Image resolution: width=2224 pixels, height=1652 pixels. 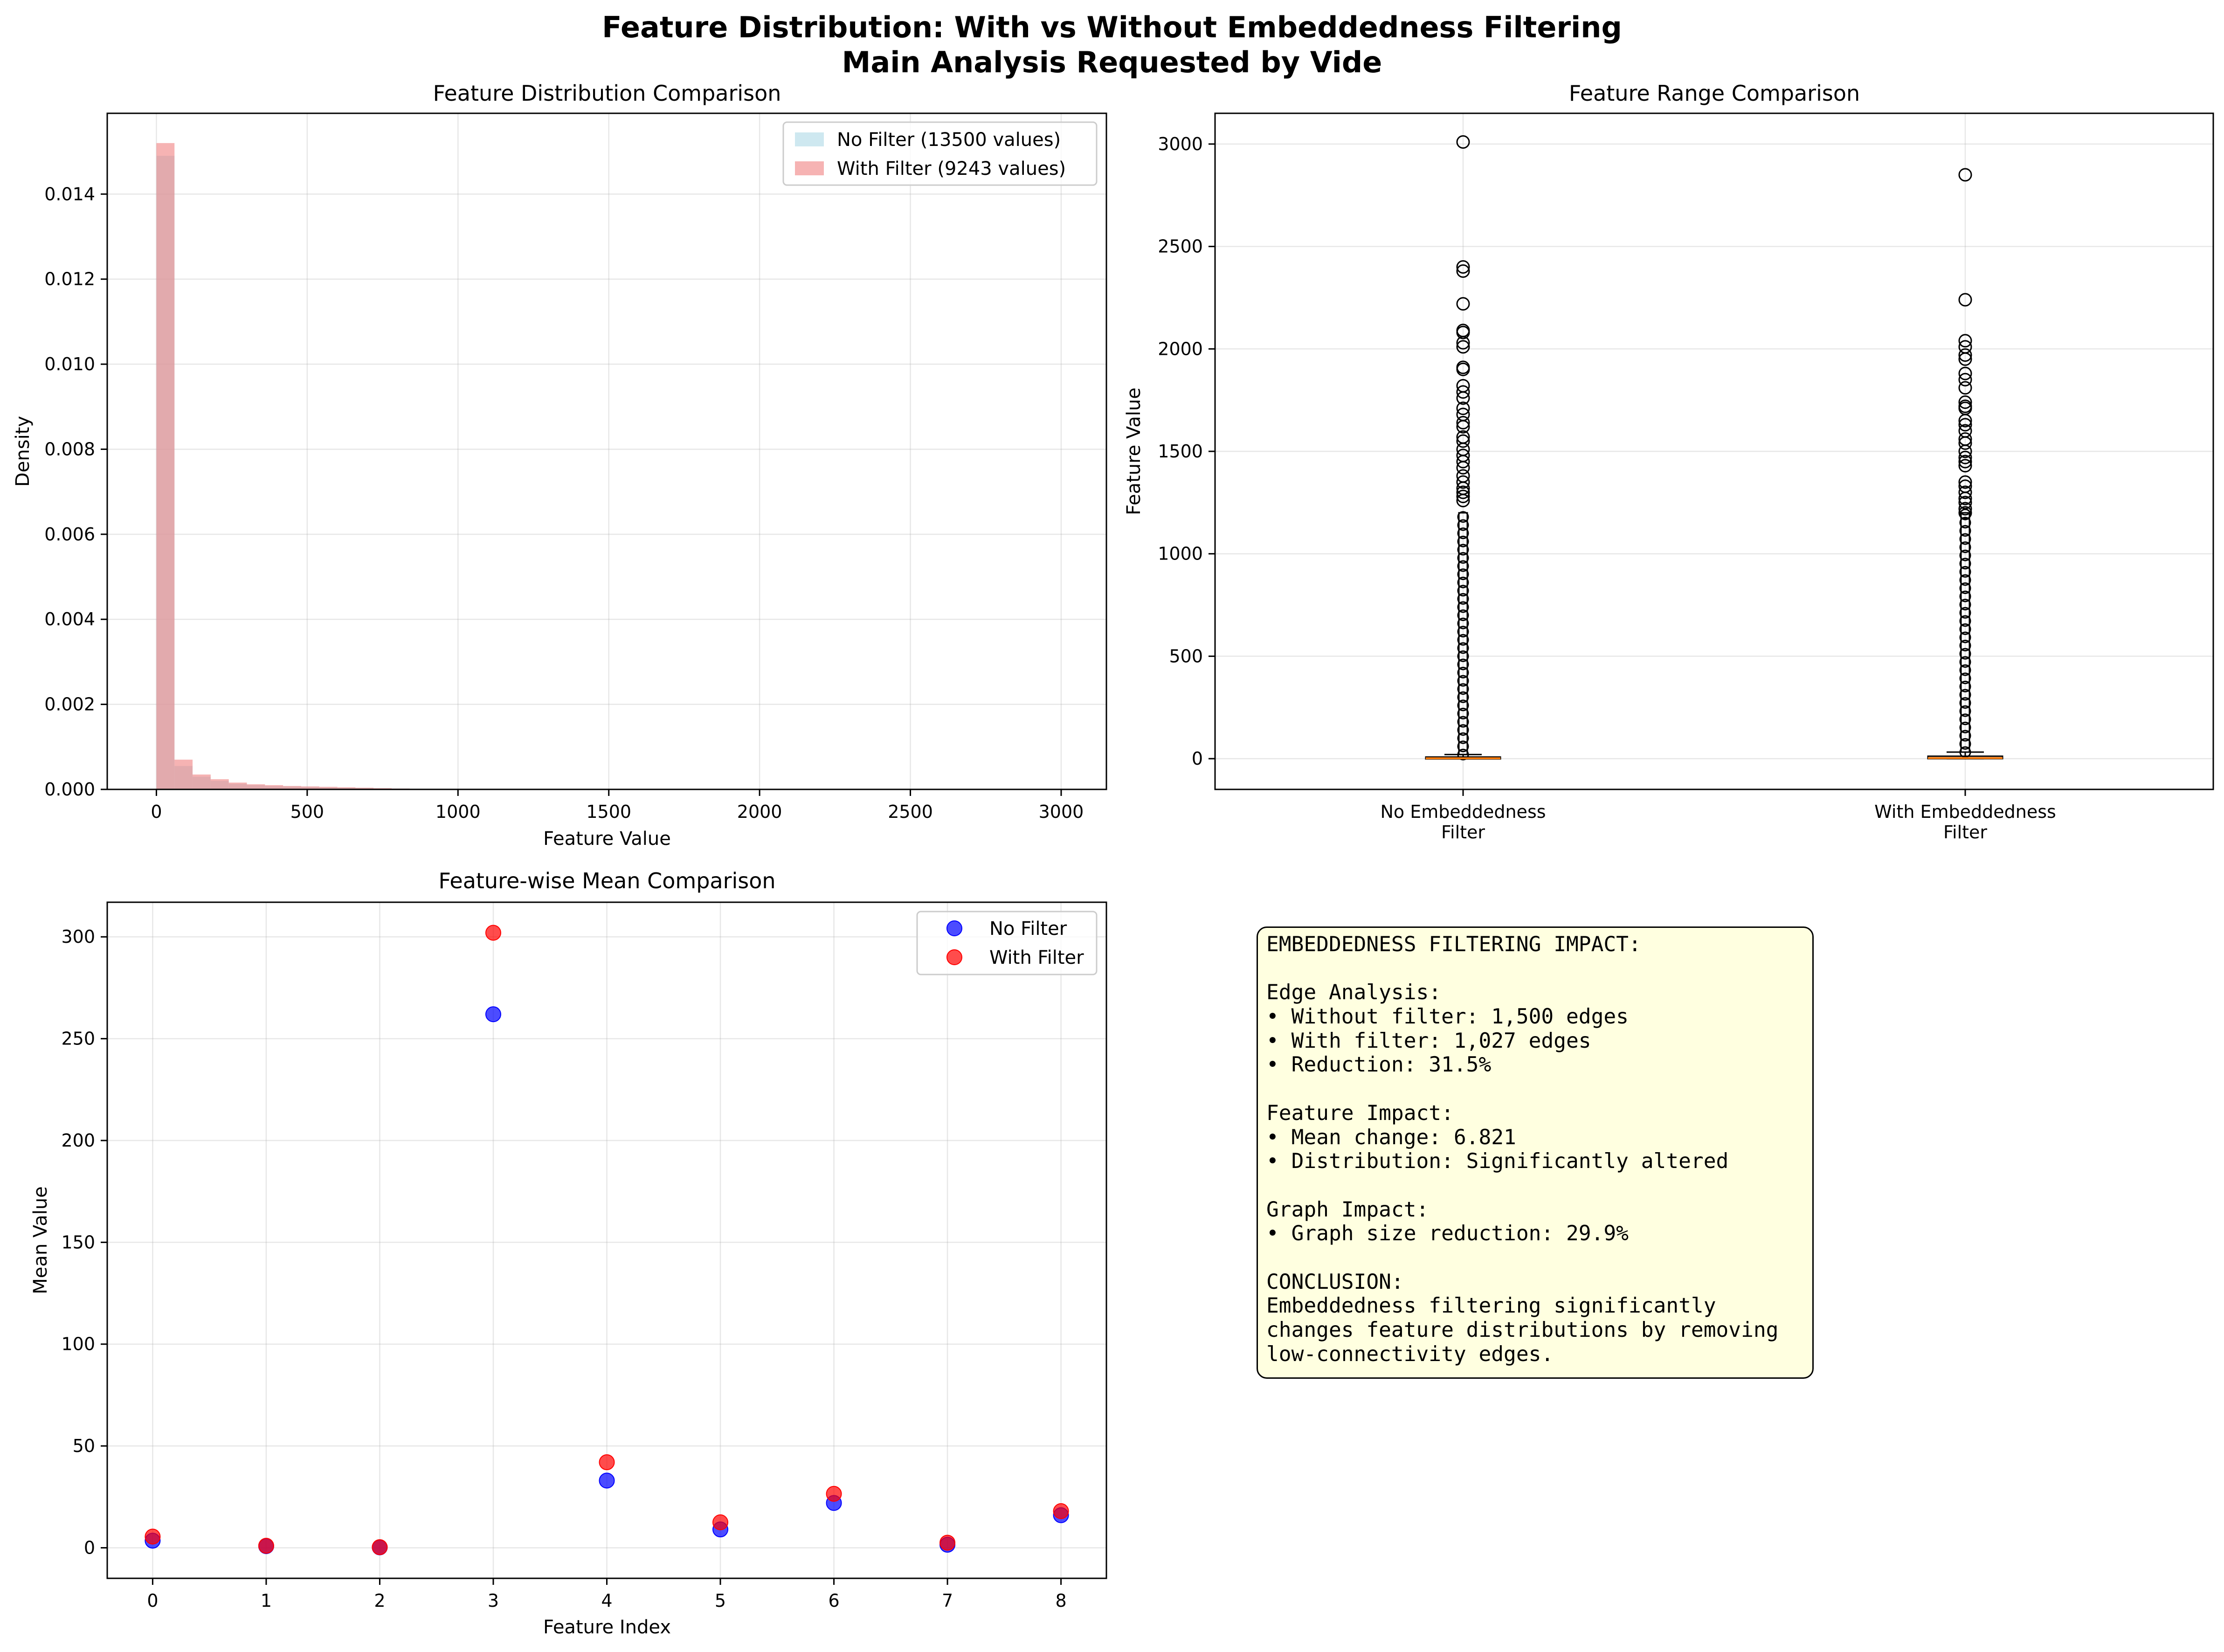 What do you see at coordinates (78, 1242) in the screenshot?
I see `scatter-ytick-label: 150` at bounding box center [78, 1242].